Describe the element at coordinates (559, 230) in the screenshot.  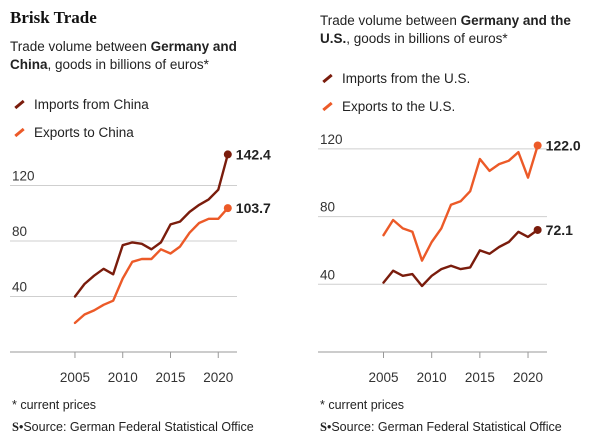
I see `chart-2-end-label-0: 72.1` at that location.